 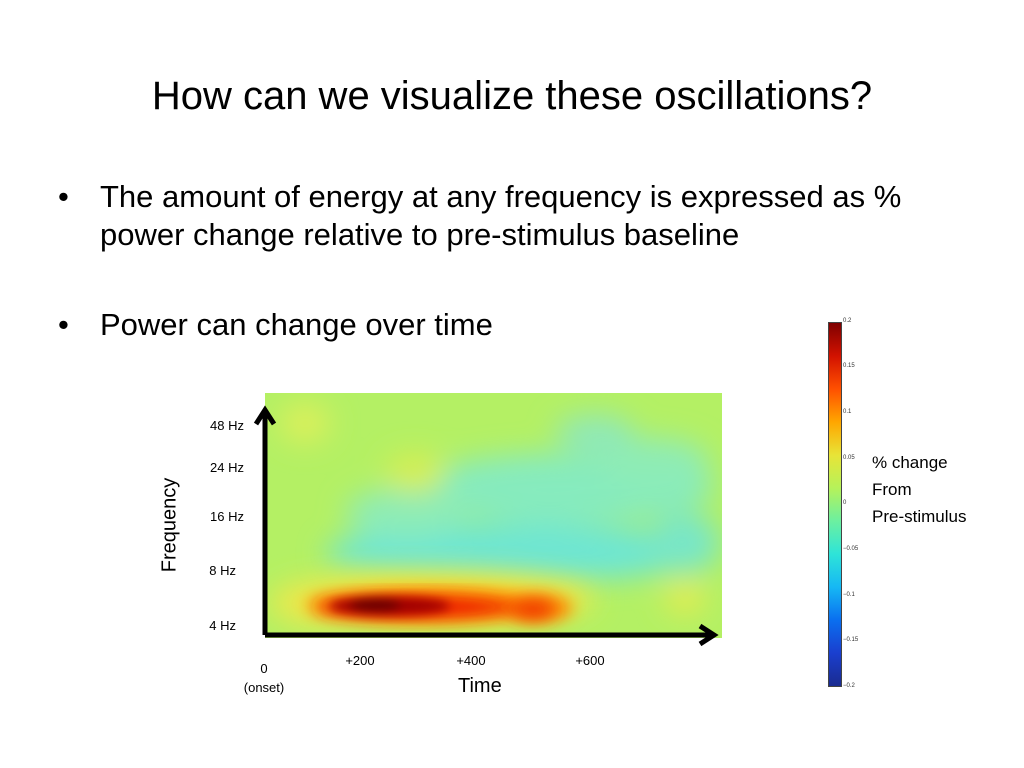 What do you see at coordinates (222, 625) in the screenshot?
I see `y-tick-label: 4 Hz` at bounding box center [222, 625].